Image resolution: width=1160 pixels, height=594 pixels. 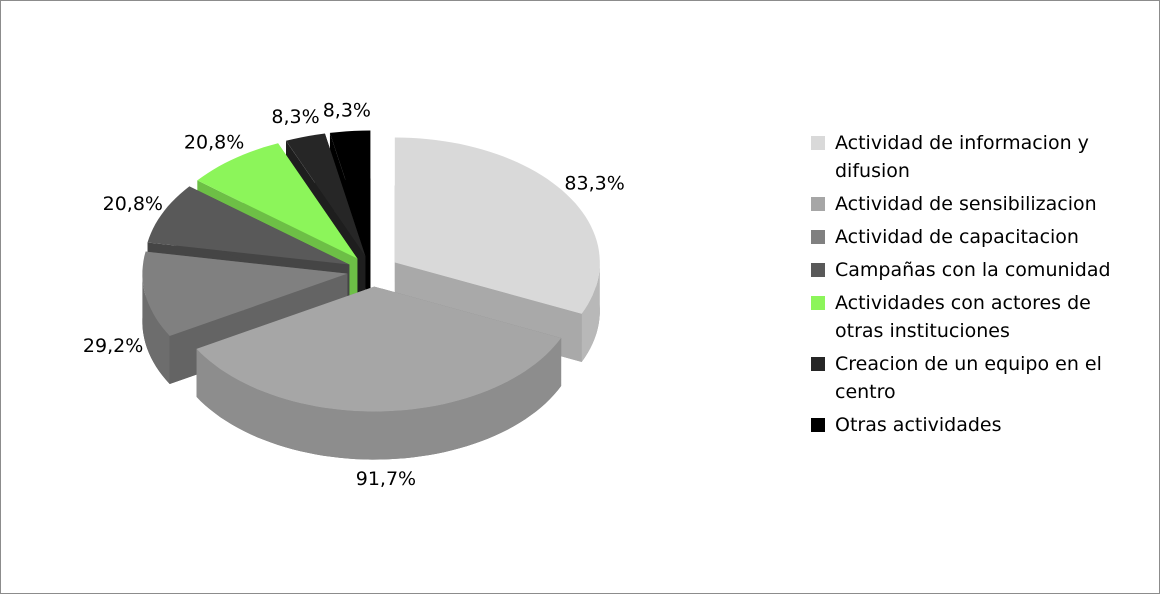 I want to click on legend-item: Campañas con la comunidad, so click(x=971, y=270).